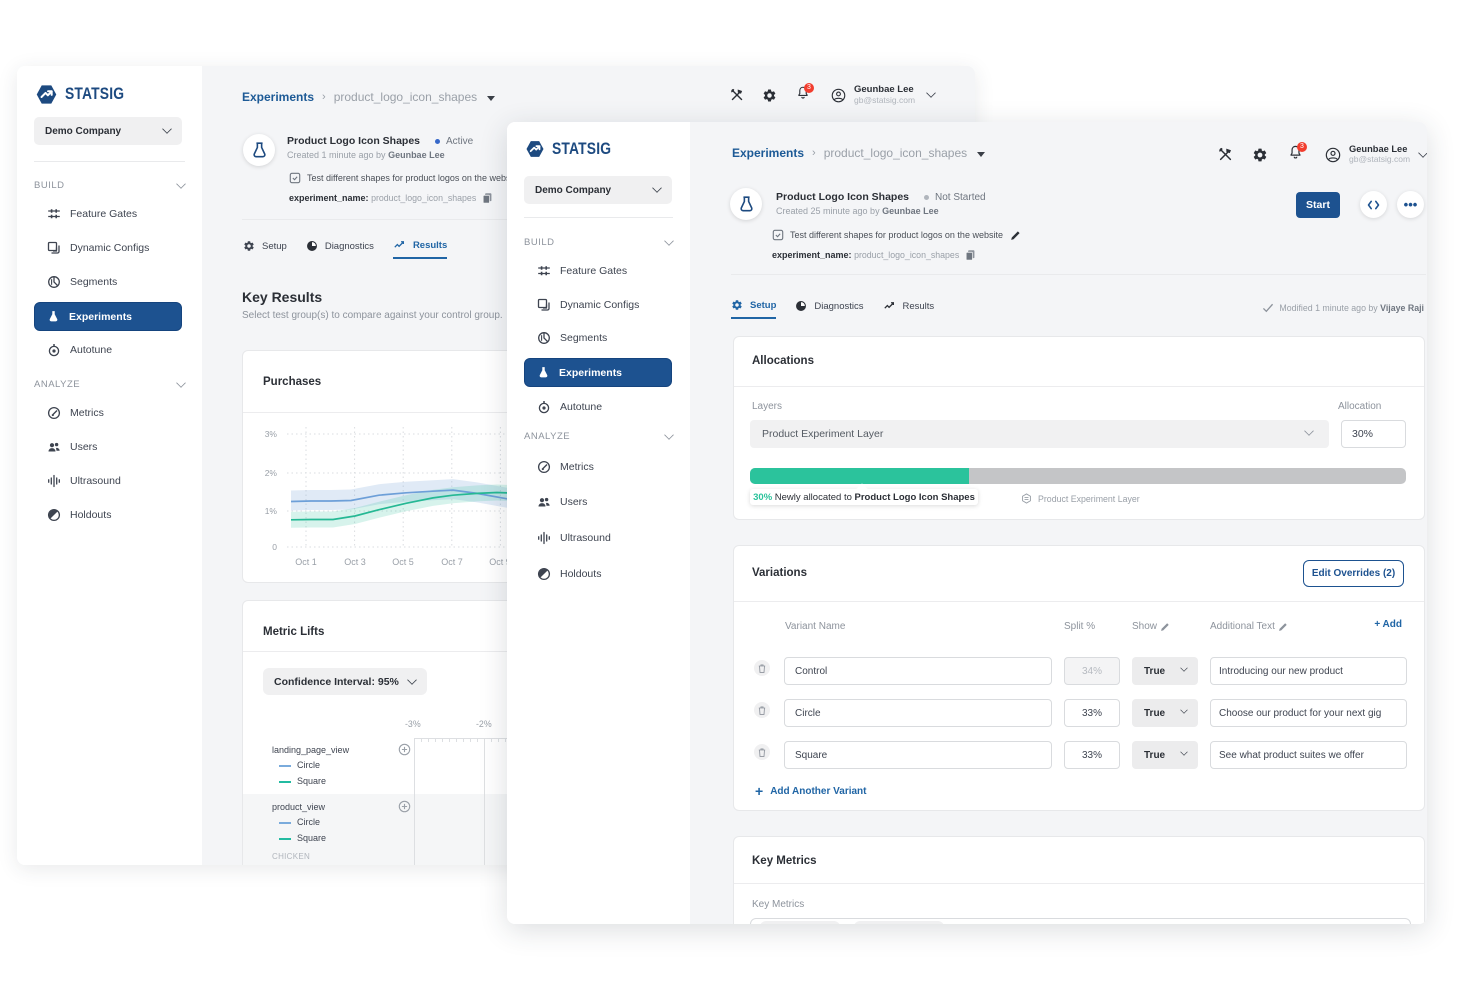  Describe the element at coordinates (271, 511) in the screenshot. I see `svg-text: 1%` at that location.